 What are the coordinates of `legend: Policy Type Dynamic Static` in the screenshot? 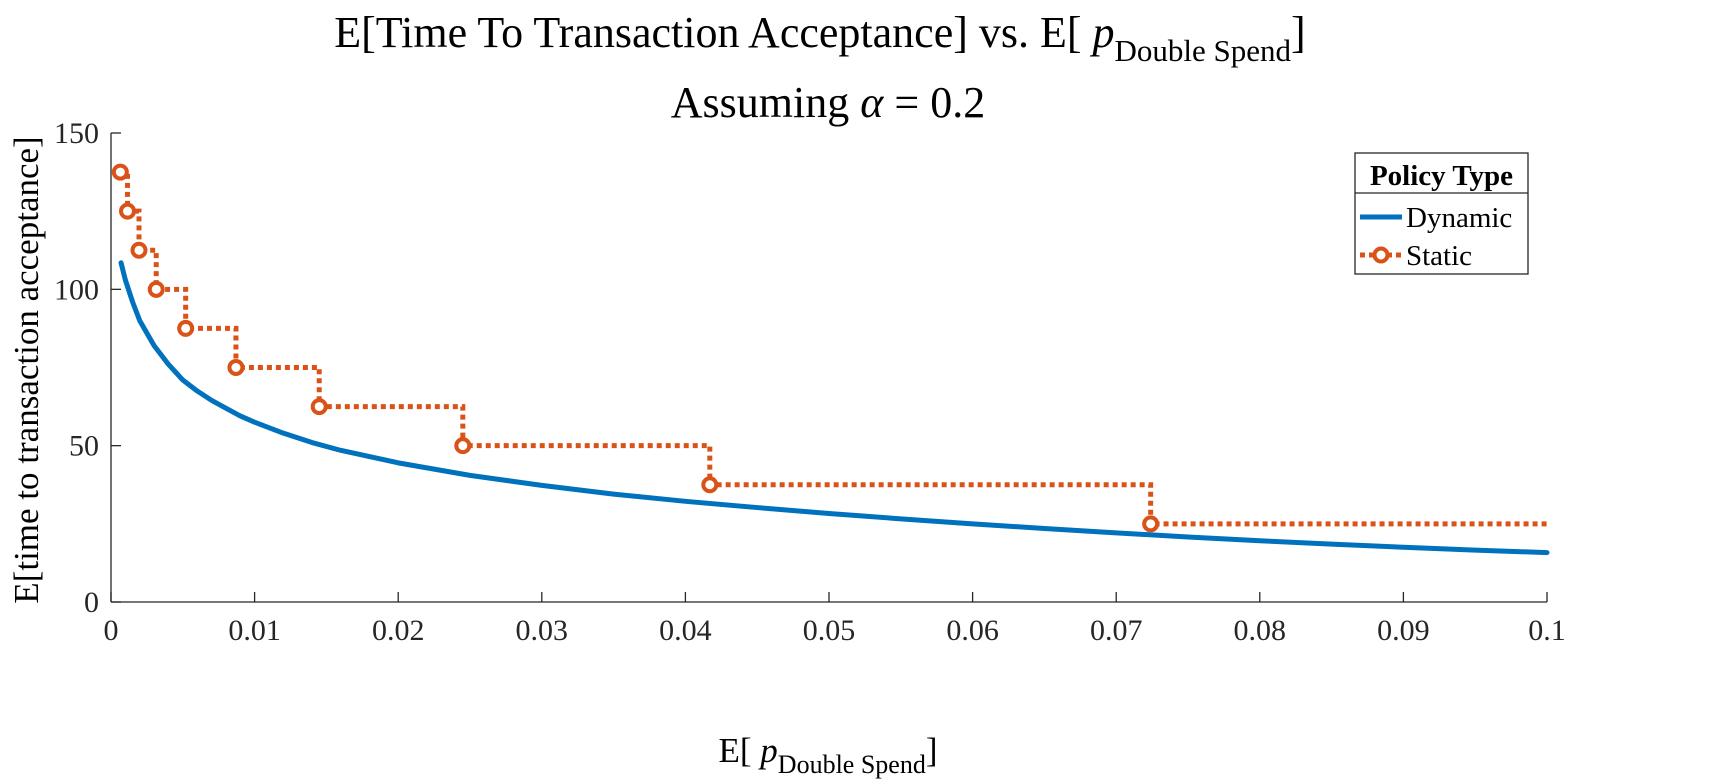 It's located at (1441, 213).